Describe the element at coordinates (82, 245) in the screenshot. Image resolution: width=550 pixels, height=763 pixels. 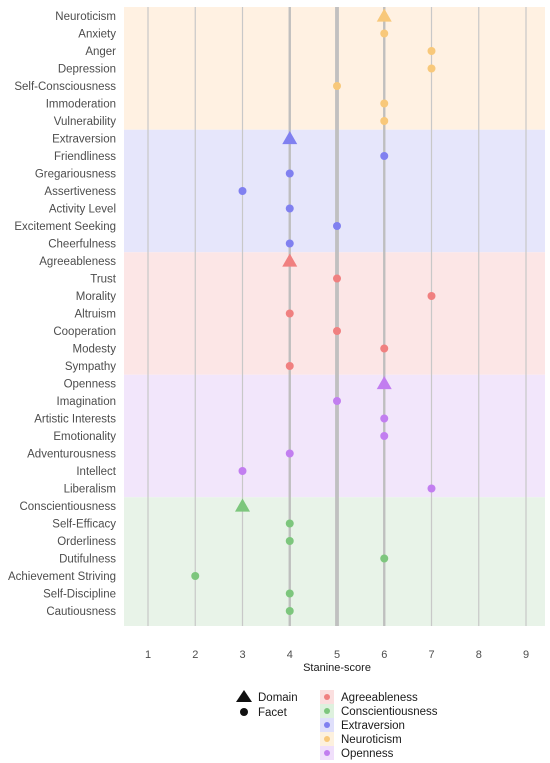
I see `row-label: Cheerfulness` at that location.